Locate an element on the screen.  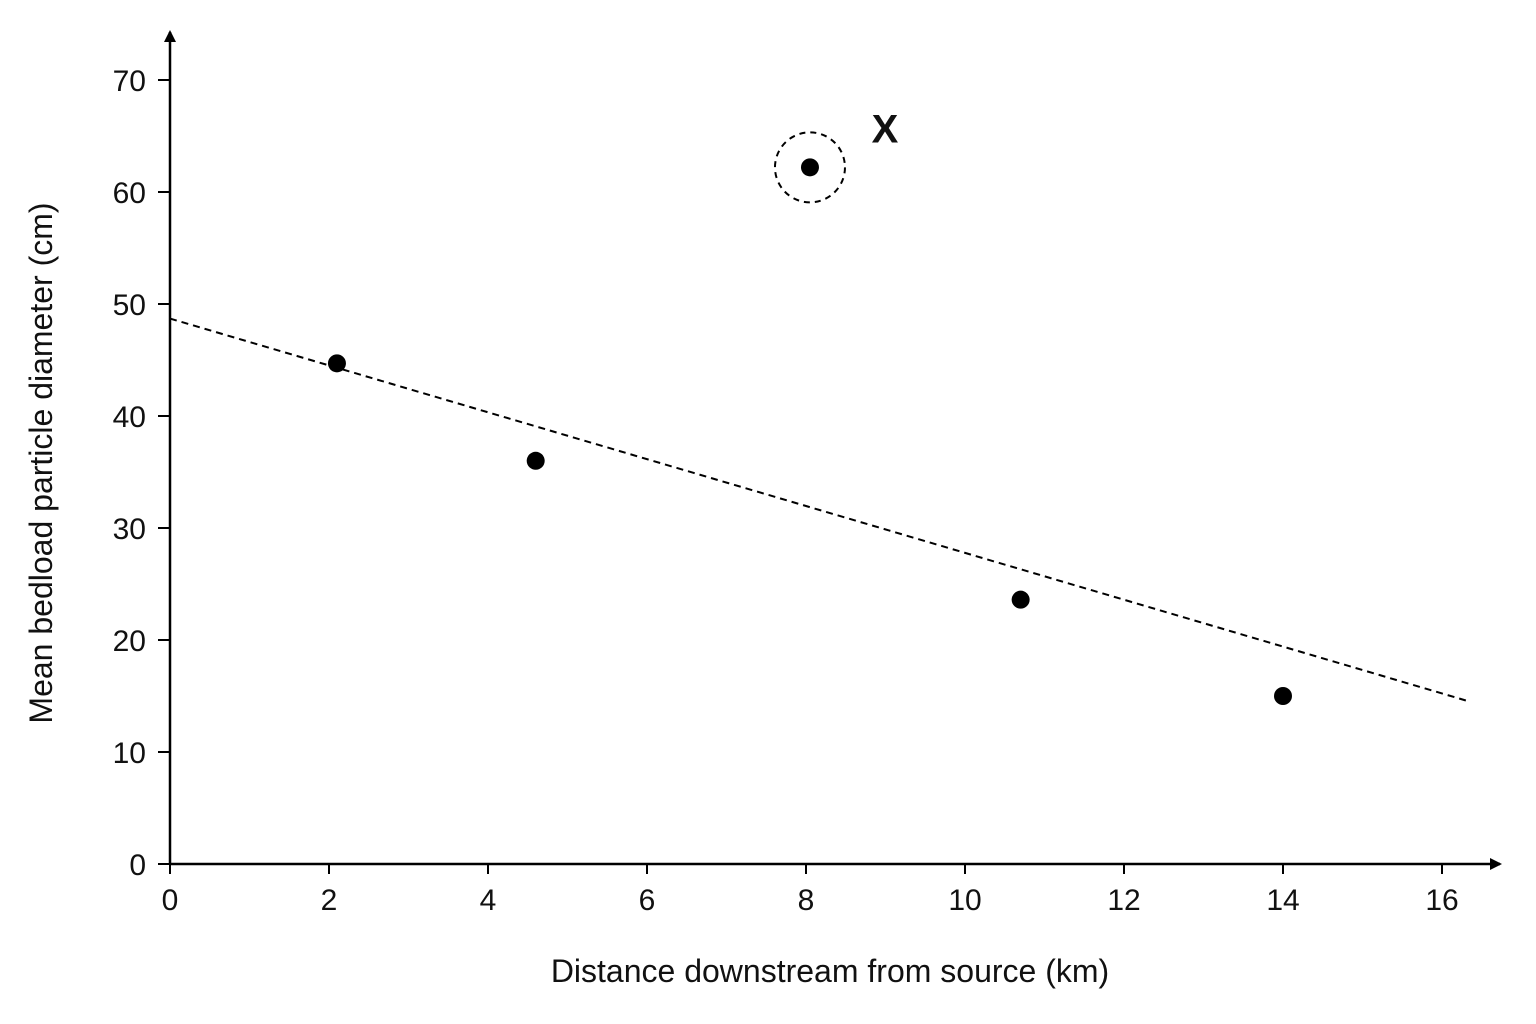
y-tick-label: 50 is located at coordinates (129, 305).